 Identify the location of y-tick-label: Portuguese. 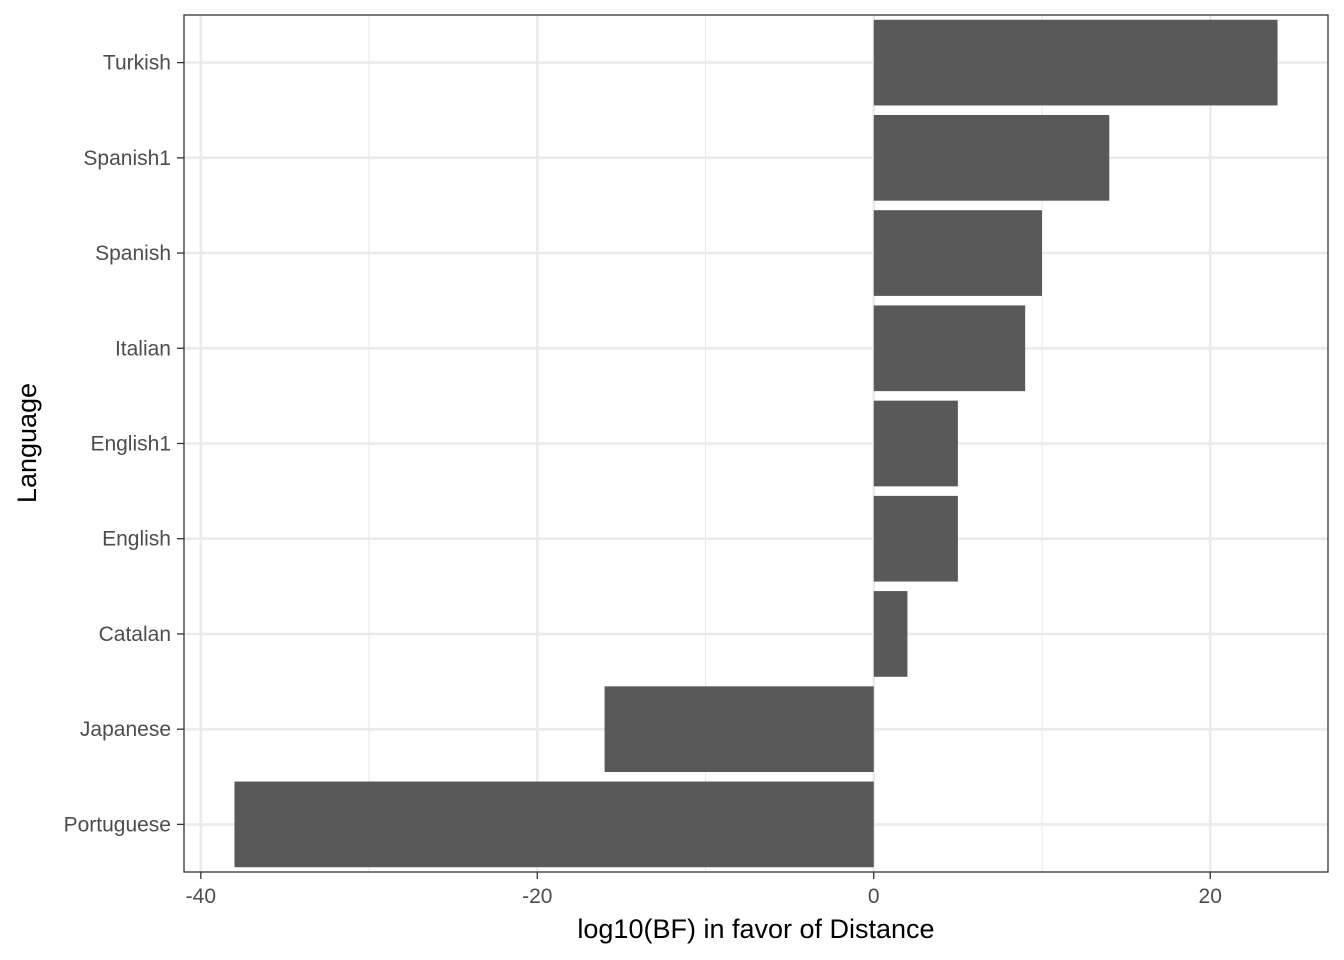
(117, 824).